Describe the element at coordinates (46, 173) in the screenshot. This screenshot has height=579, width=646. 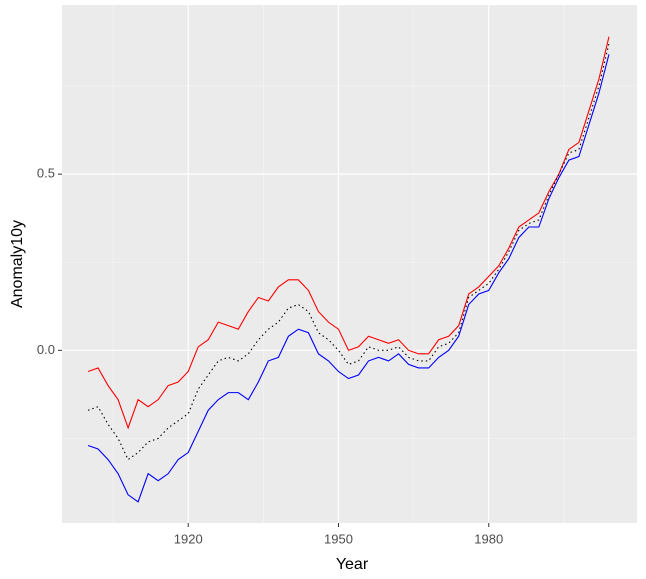
I see `y-tick-label: 0.5` at that location.